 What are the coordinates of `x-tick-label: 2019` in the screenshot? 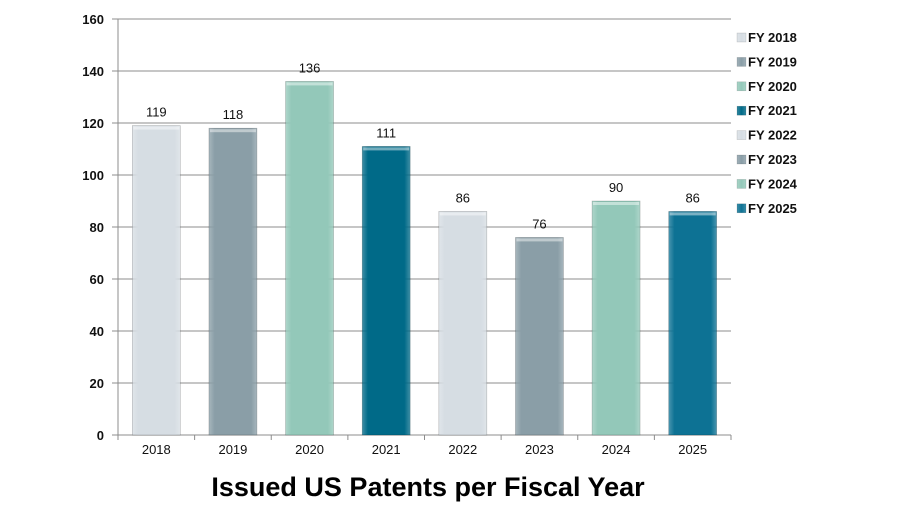 It's located at (232, 449).